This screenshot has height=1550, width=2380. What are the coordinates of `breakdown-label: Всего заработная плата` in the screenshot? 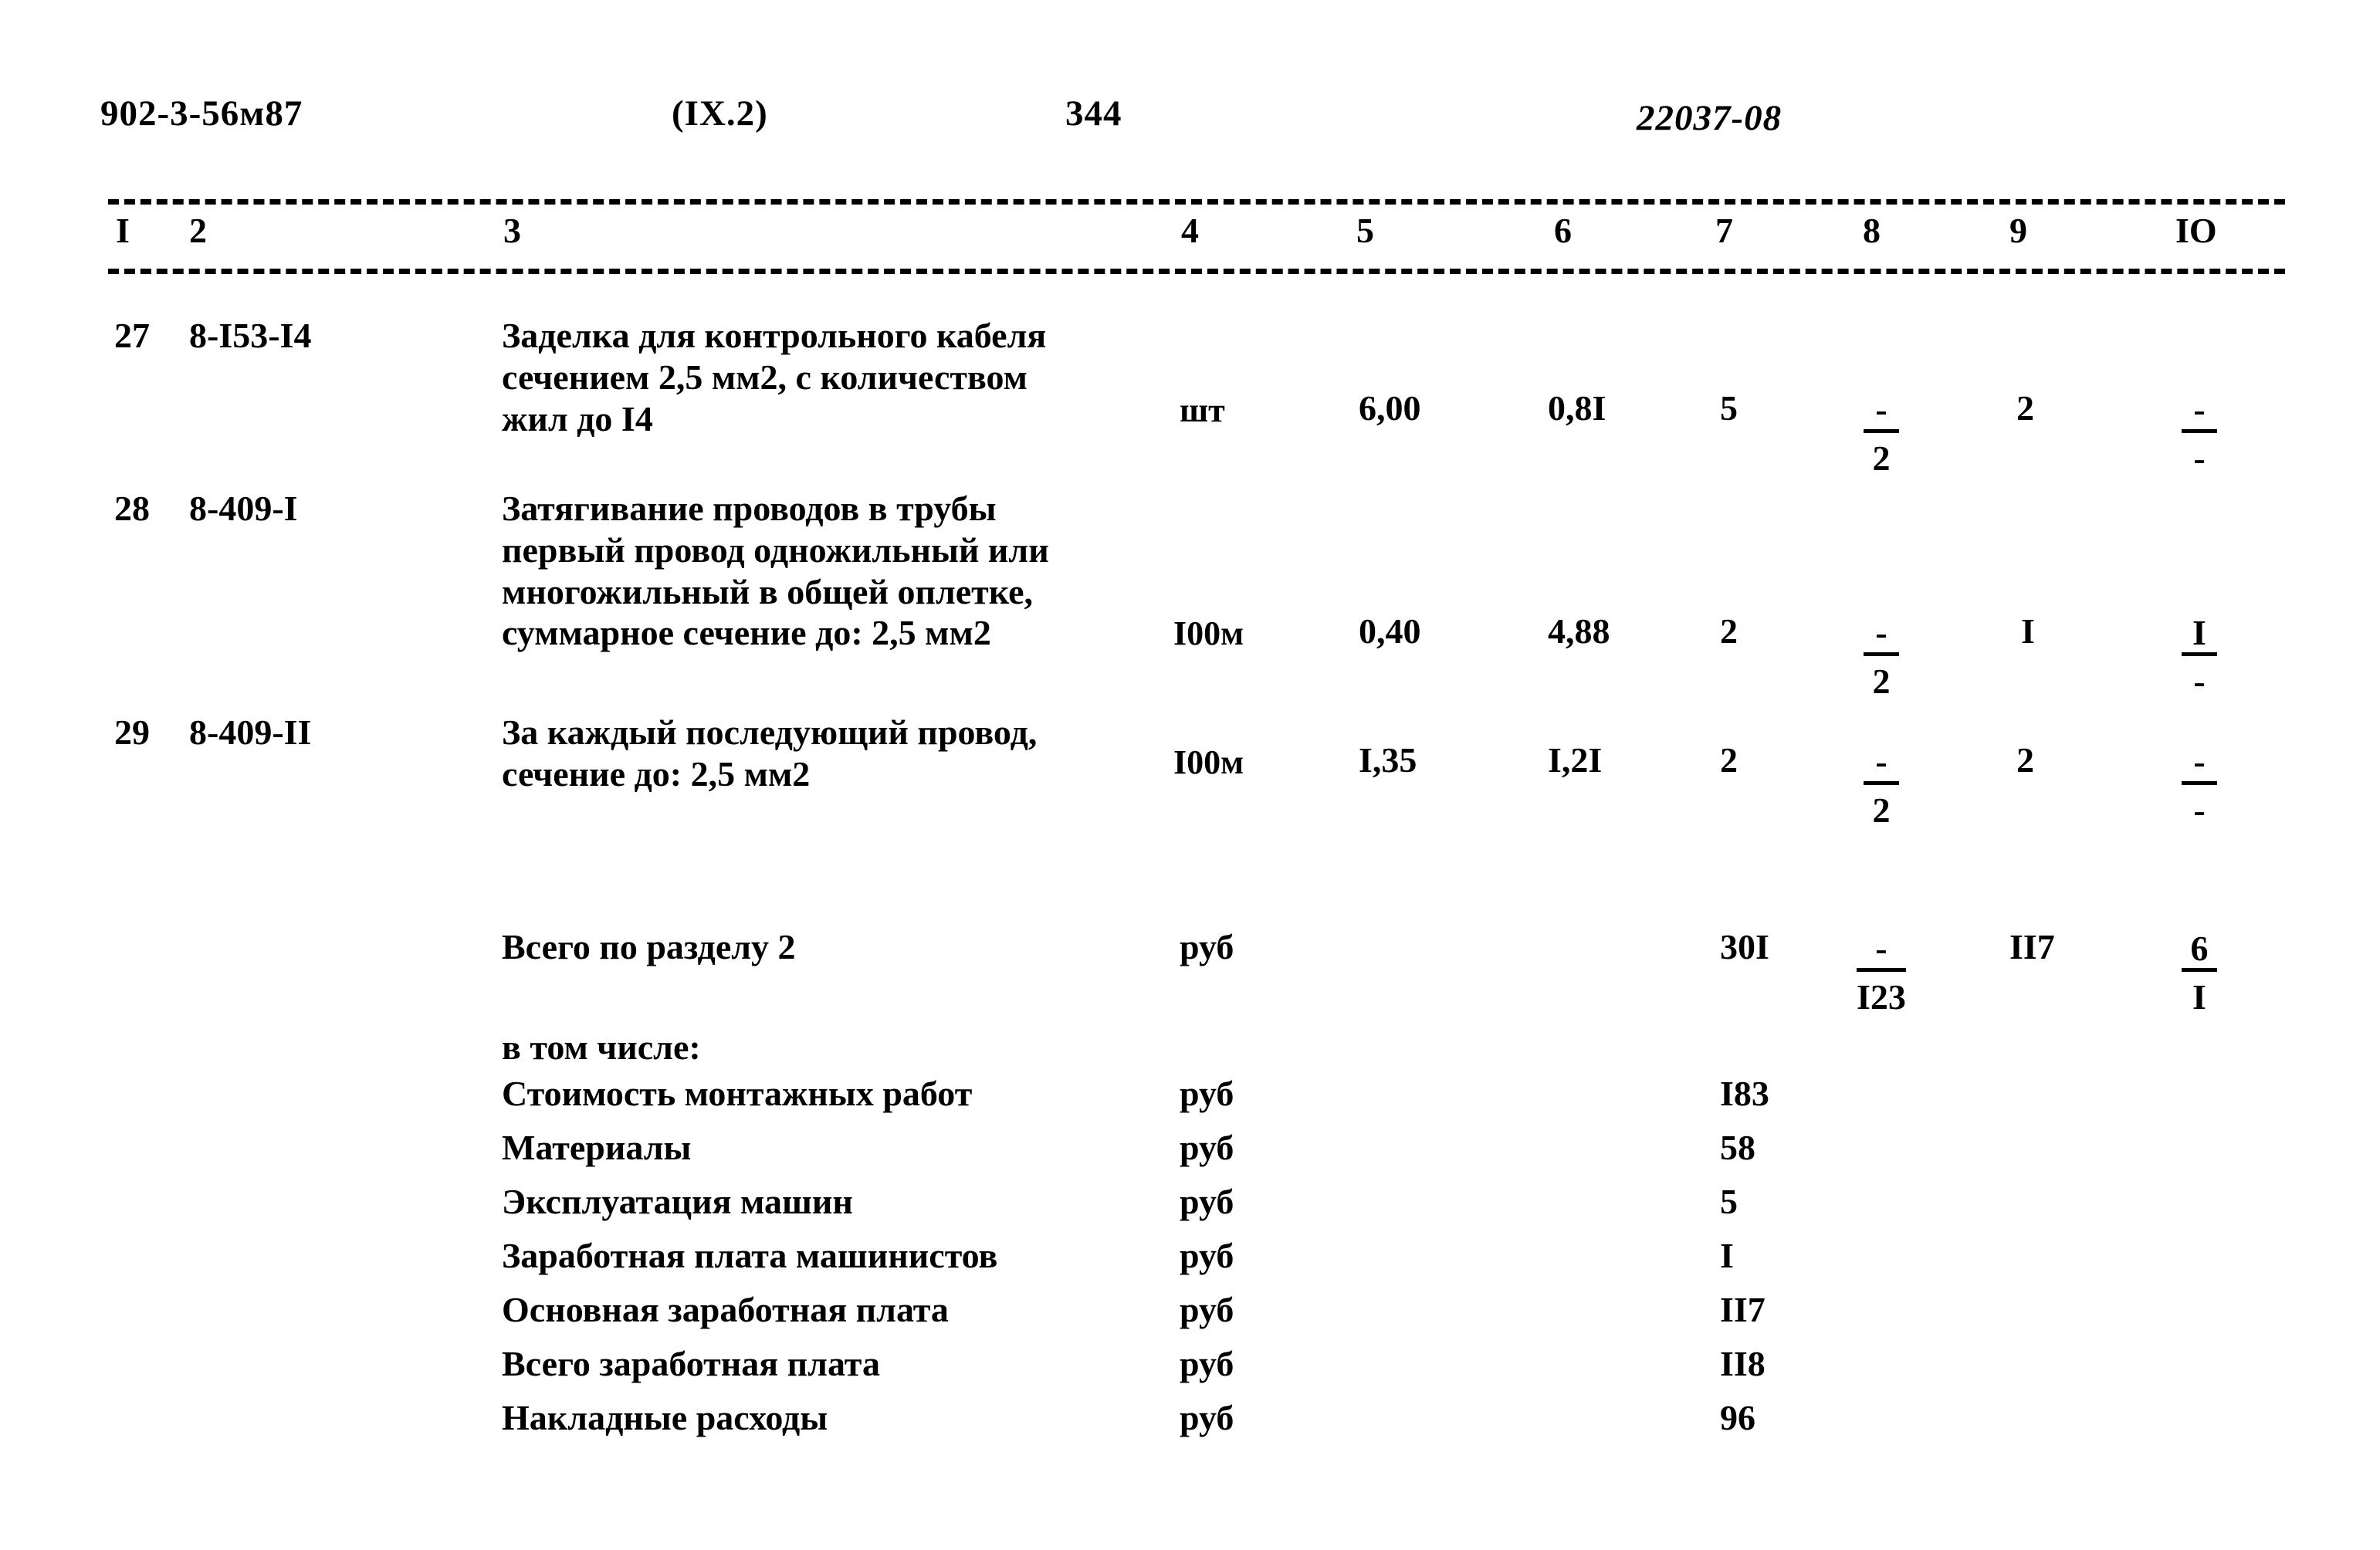 It's located at (691, 1363).